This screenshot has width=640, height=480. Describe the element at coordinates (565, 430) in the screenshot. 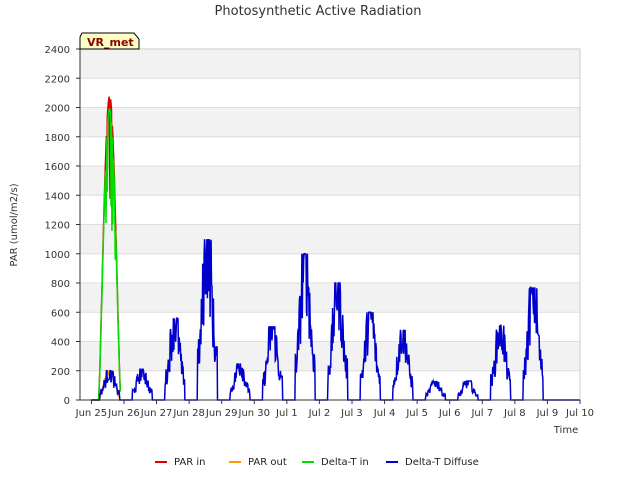

I see `x-axis-label: Time` at that location.